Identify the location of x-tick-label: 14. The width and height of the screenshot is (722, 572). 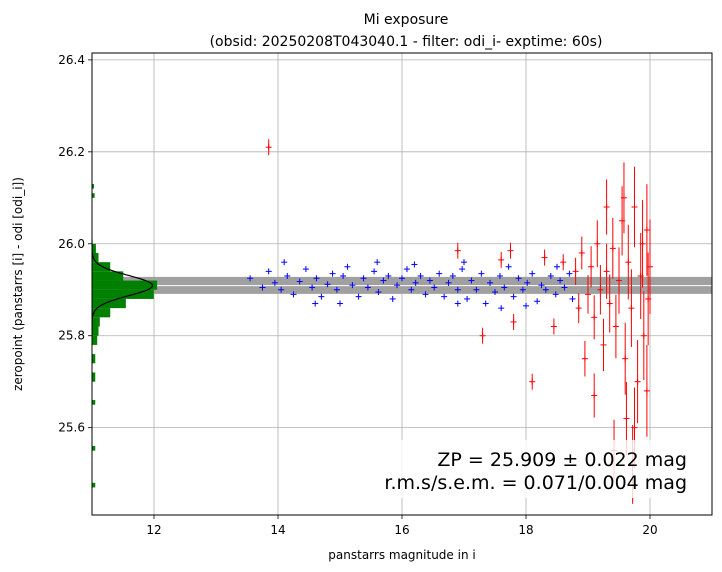
(277, 530).